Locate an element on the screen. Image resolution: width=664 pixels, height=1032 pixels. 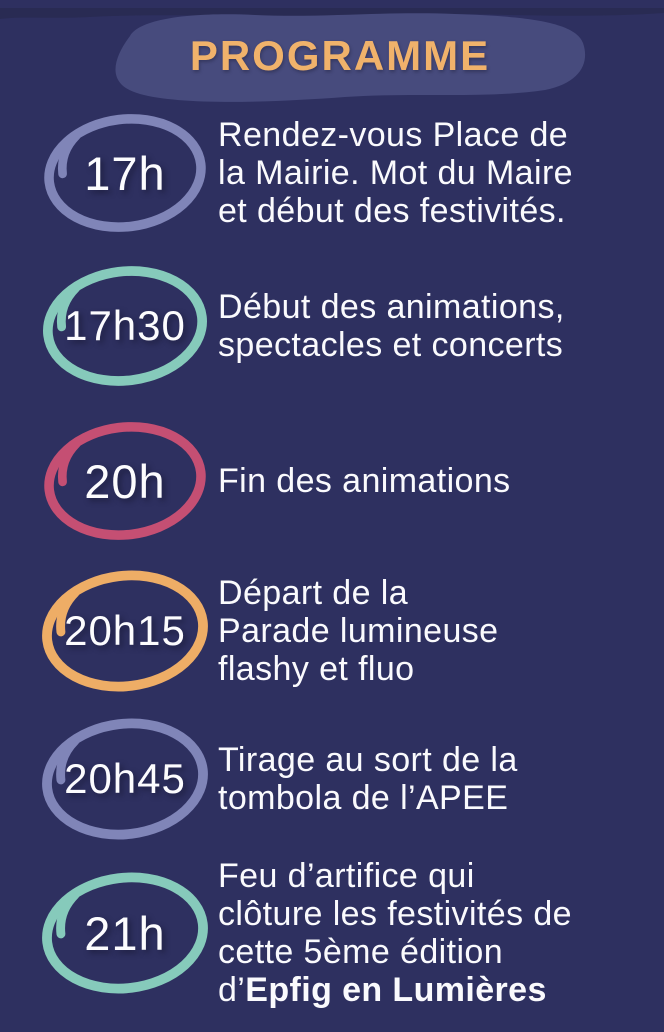
title-blob is located at coordinates (350, 57).